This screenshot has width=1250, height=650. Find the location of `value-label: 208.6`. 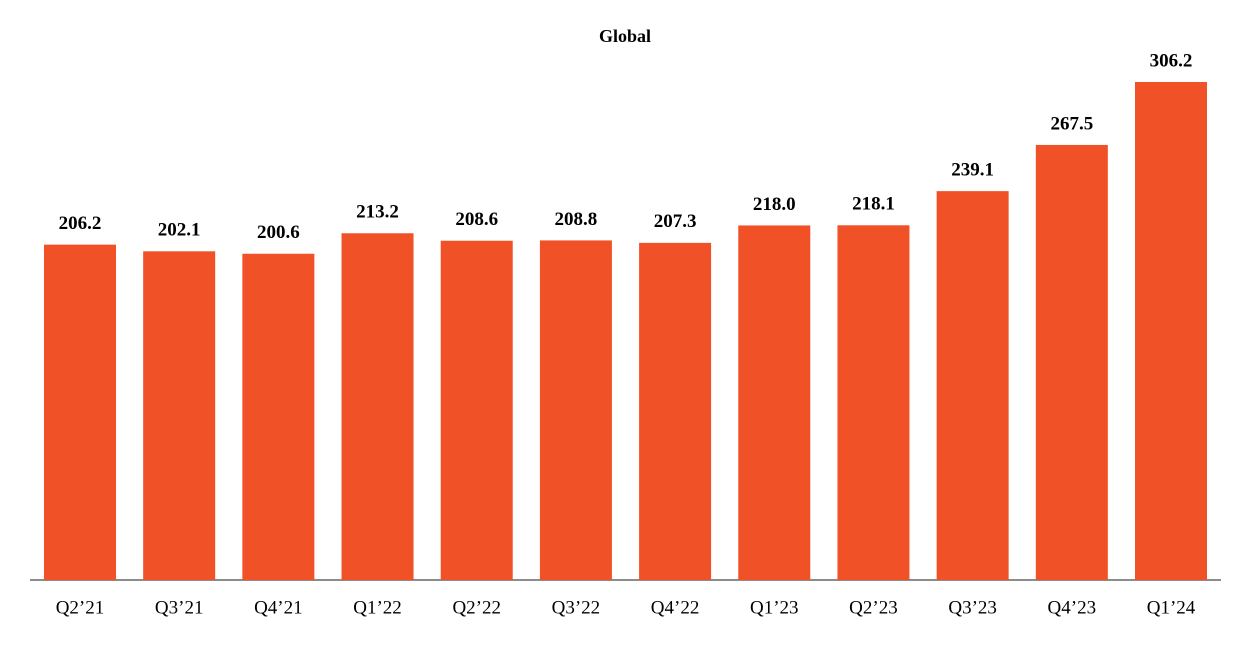

value-label: 208.6 is located at coordinates (476, 219).